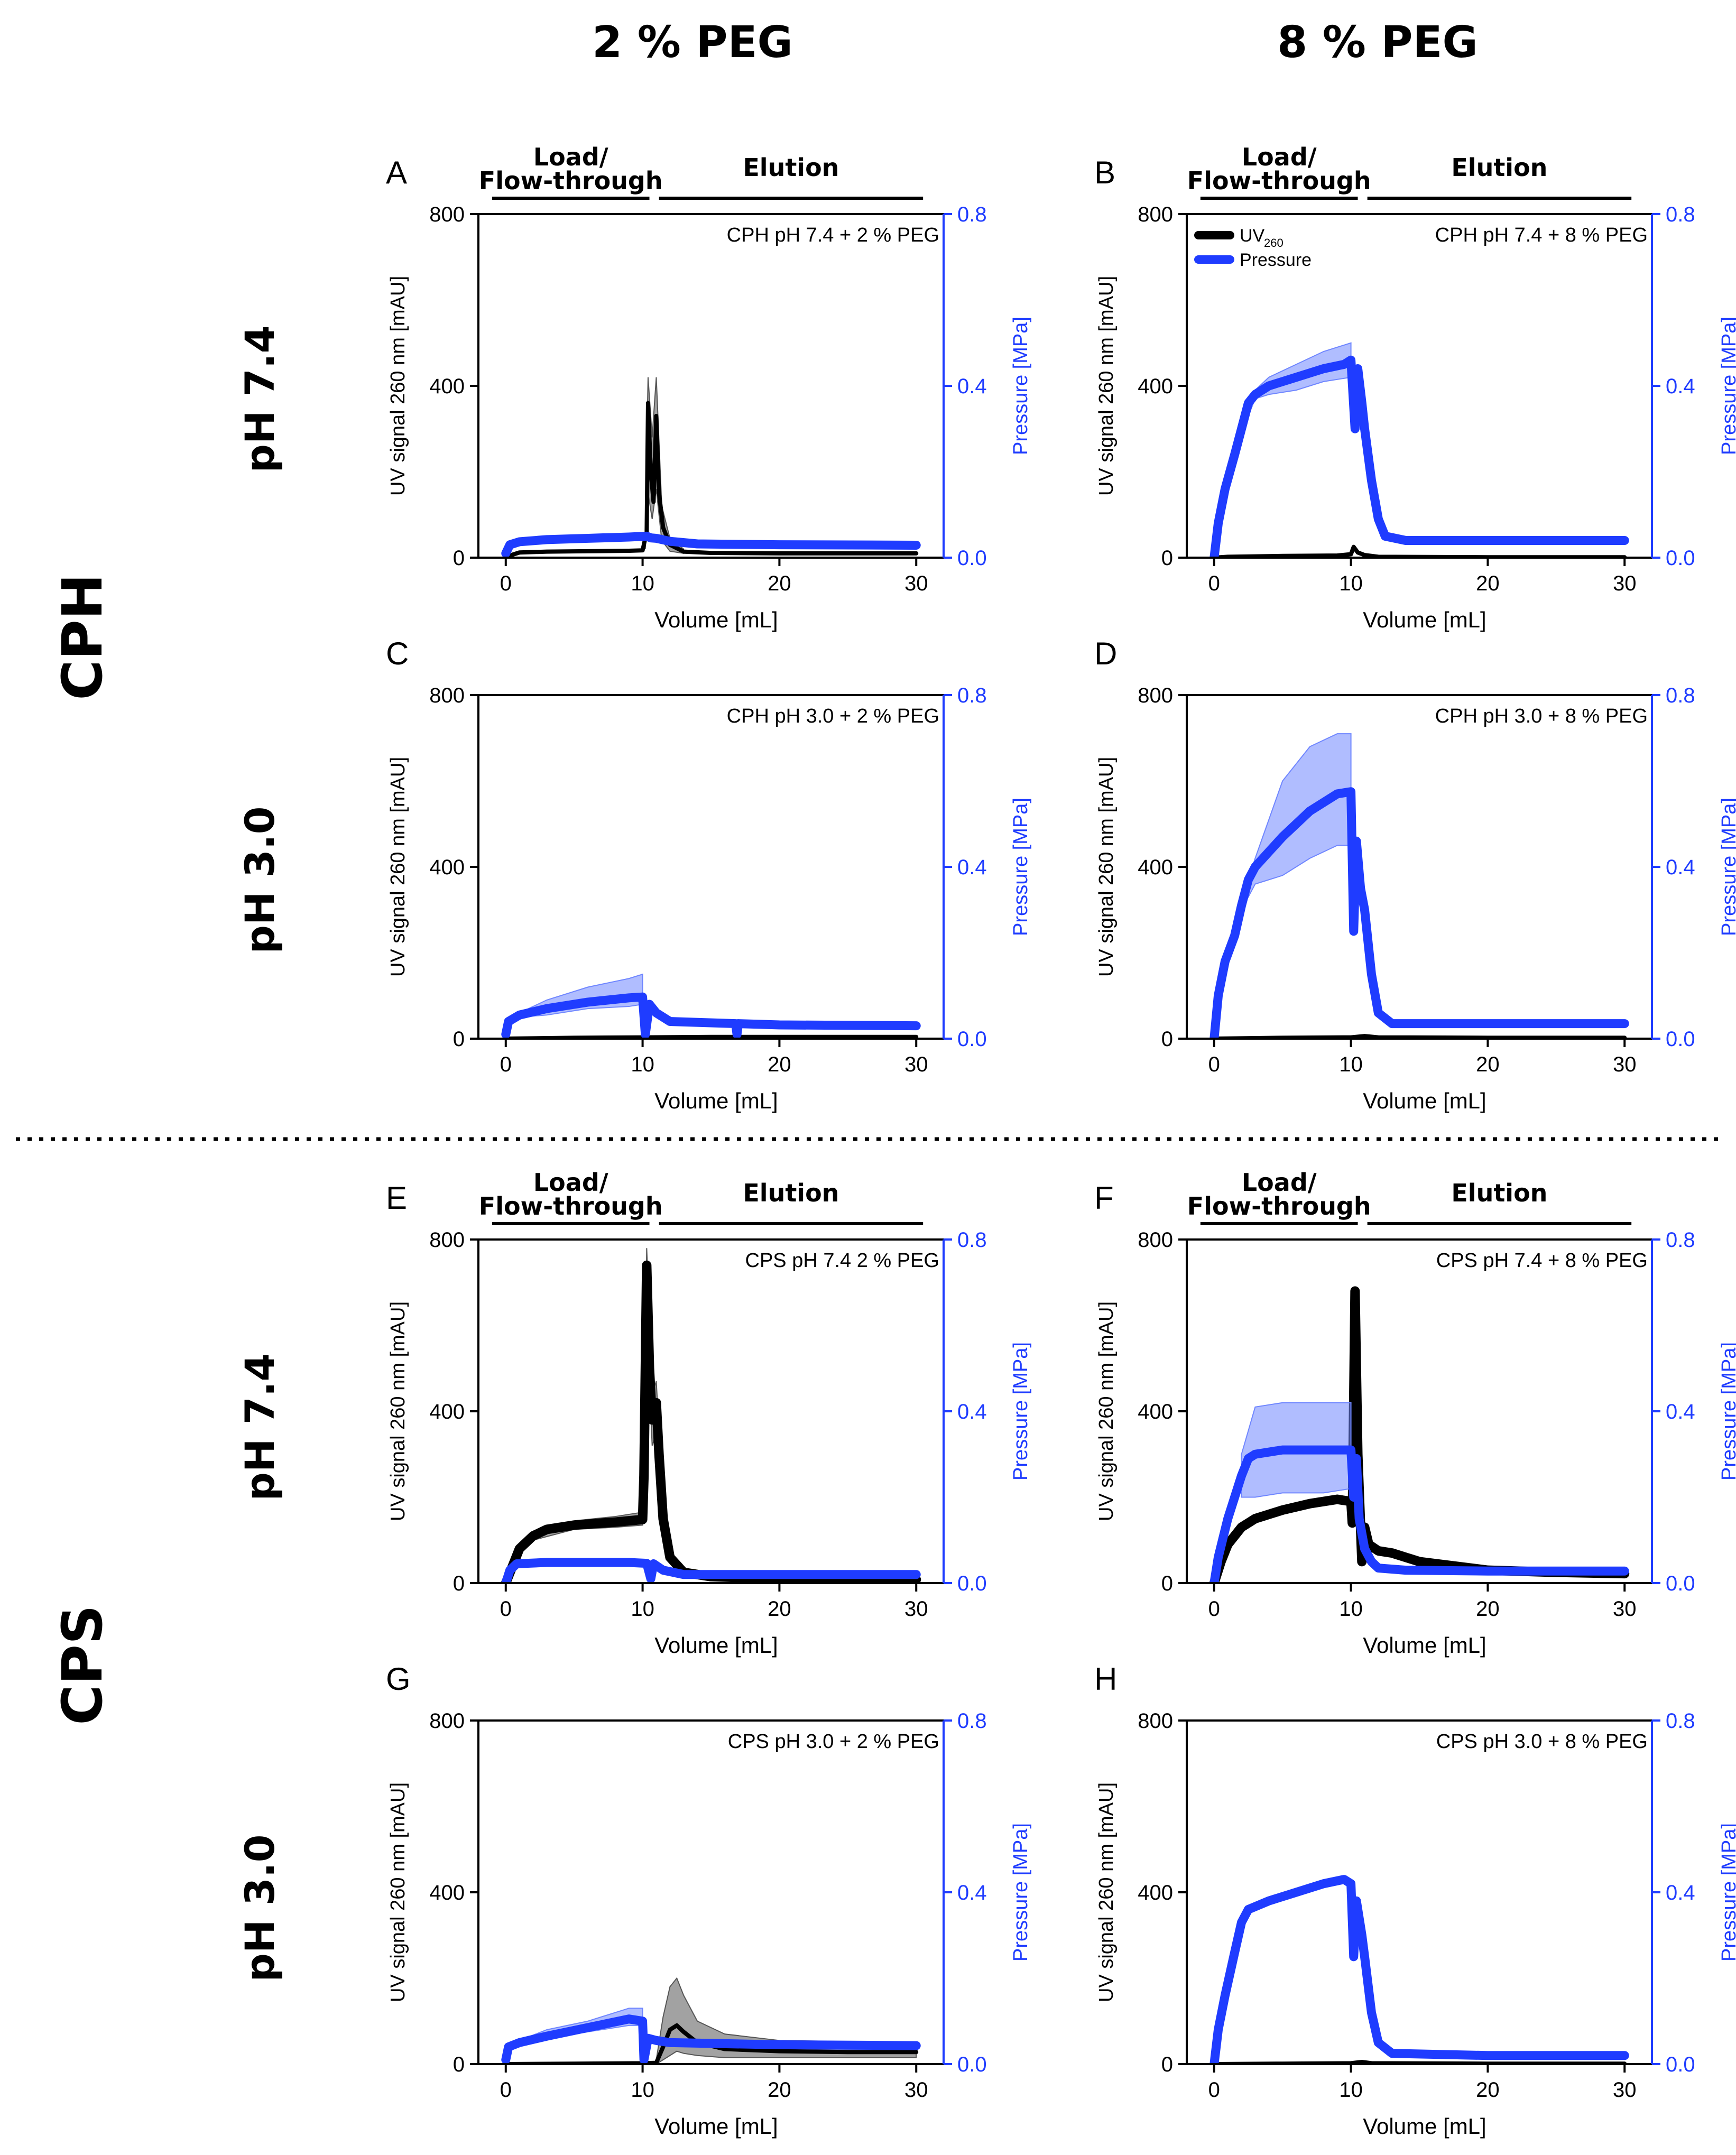 The image size is (1736, 2155). Describe the element at coordinates (1105, 1679) in the screenshot. I see `panel-letter: H` at that location.